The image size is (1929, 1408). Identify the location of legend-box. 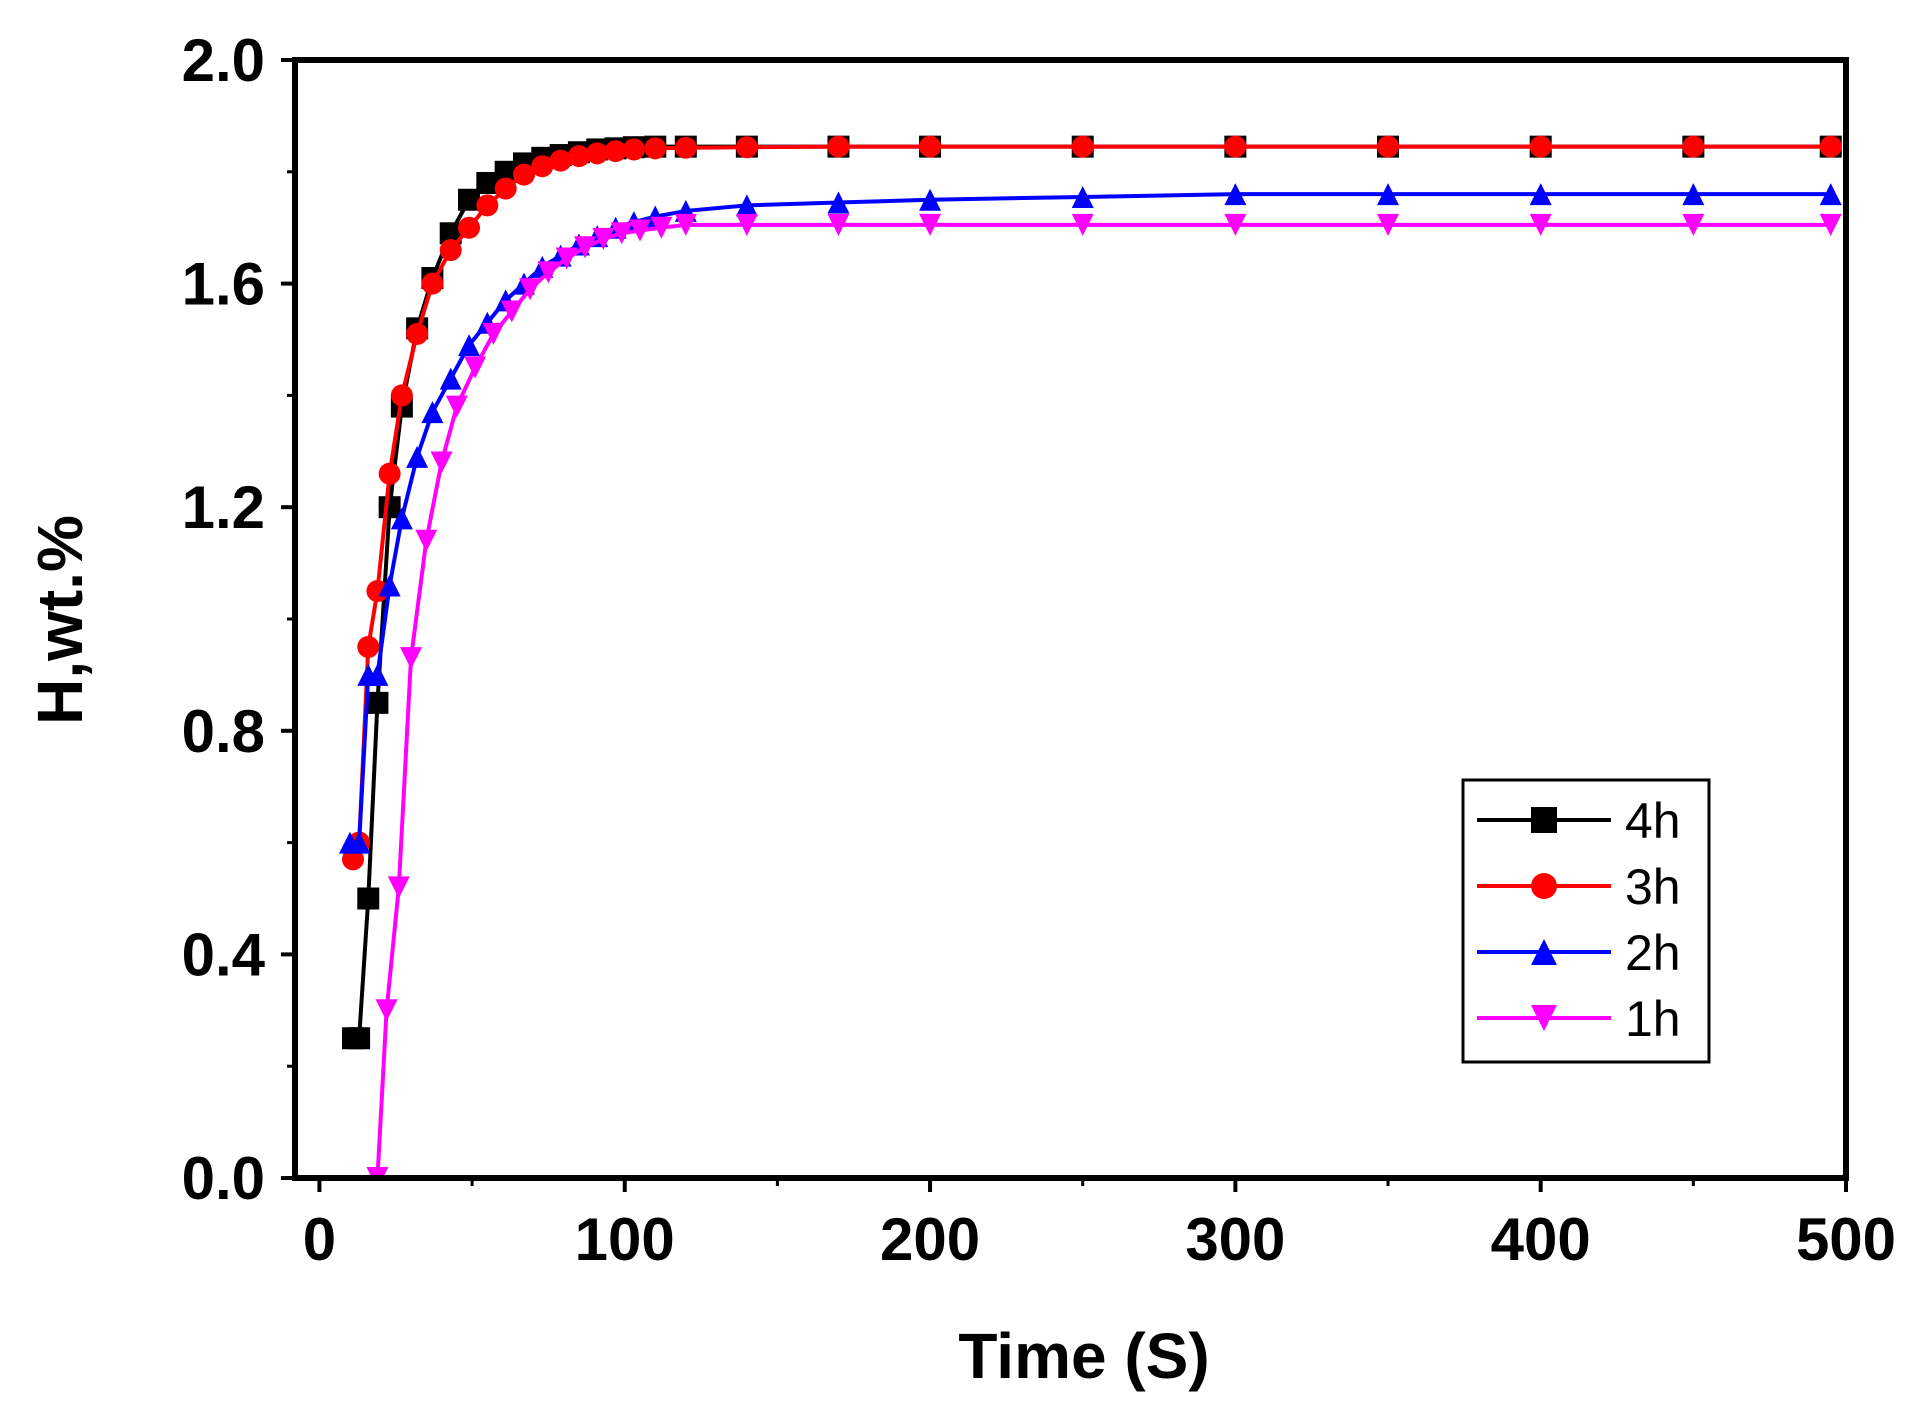
(1586, 921).